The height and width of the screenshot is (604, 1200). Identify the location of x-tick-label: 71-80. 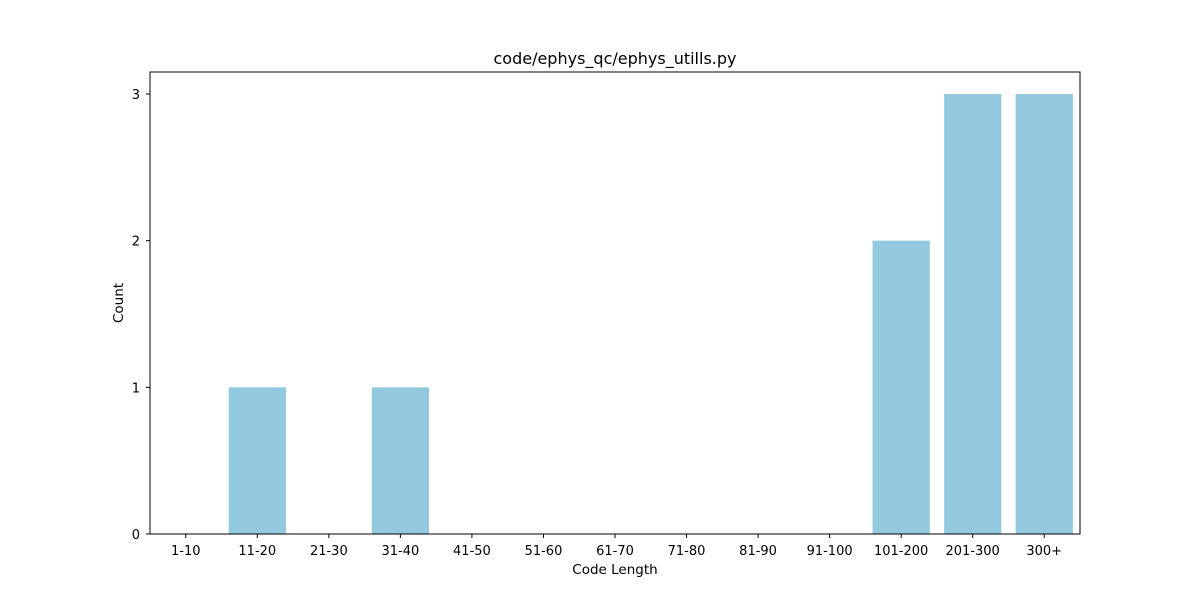
(687, 551).